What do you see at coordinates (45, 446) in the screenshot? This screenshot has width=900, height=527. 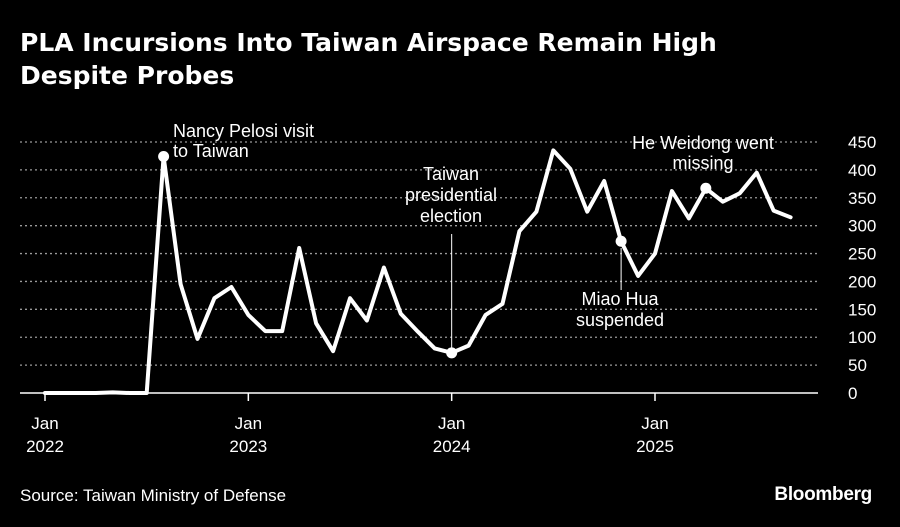 I see `x-tick-year-label: 2022` at bounding box center [45, 446].